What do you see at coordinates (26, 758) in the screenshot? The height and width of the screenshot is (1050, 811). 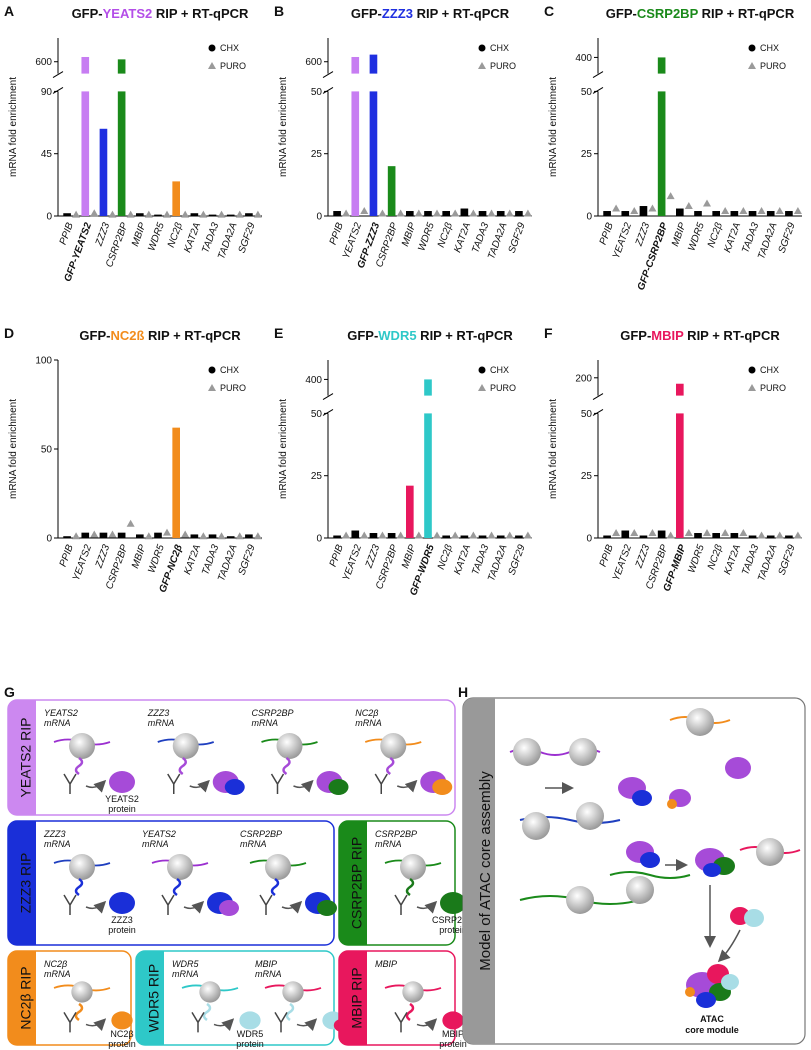 I see `tab-label: YEATS2 RIP` at bounding box center [26, 758].